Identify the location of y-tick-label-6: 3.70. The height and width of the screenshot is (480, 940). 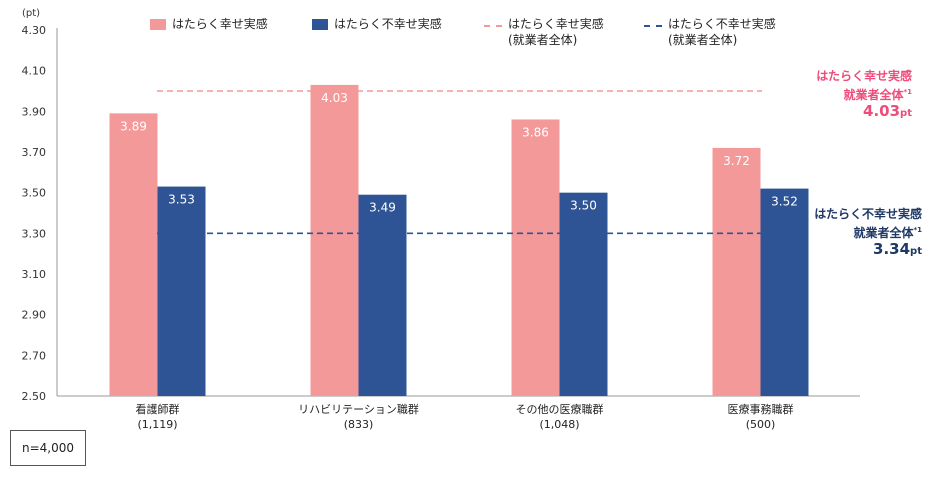
(34, 152).